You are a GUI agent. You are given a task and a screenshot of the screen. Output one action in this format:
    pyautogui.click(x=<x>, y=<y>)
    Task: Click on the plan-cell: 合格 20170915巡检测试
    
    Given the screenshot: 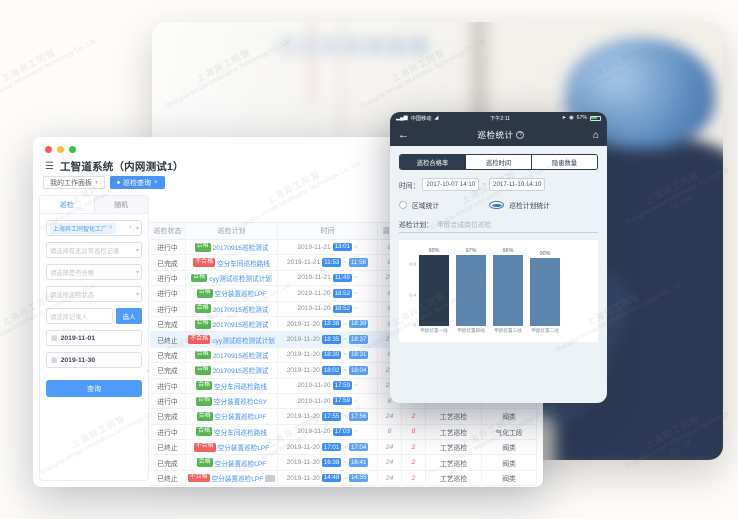 What is the action you would take?
    pyautogui.click(x=232, y=371)
    